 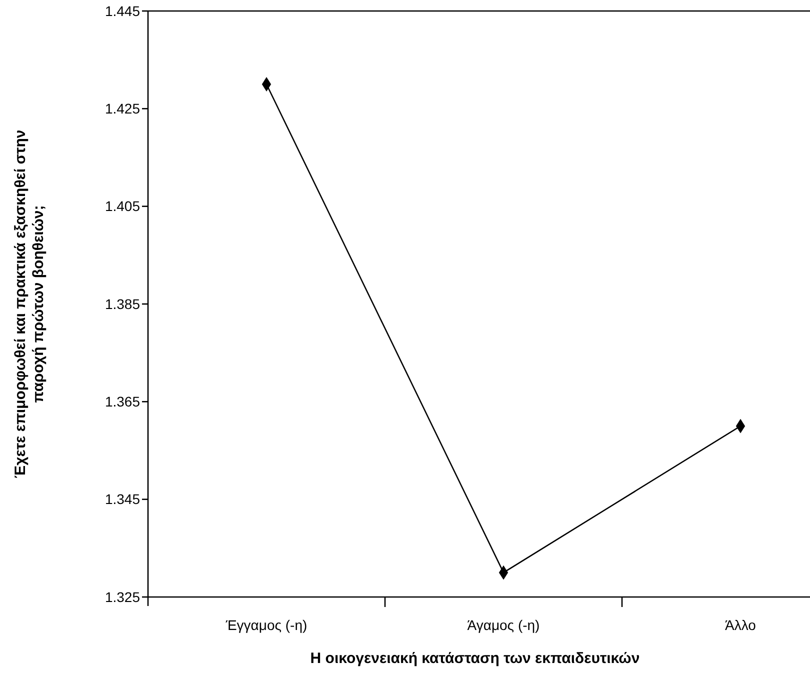 I want to click on y-tick-label: 1.325, so click(x=122, y=596).